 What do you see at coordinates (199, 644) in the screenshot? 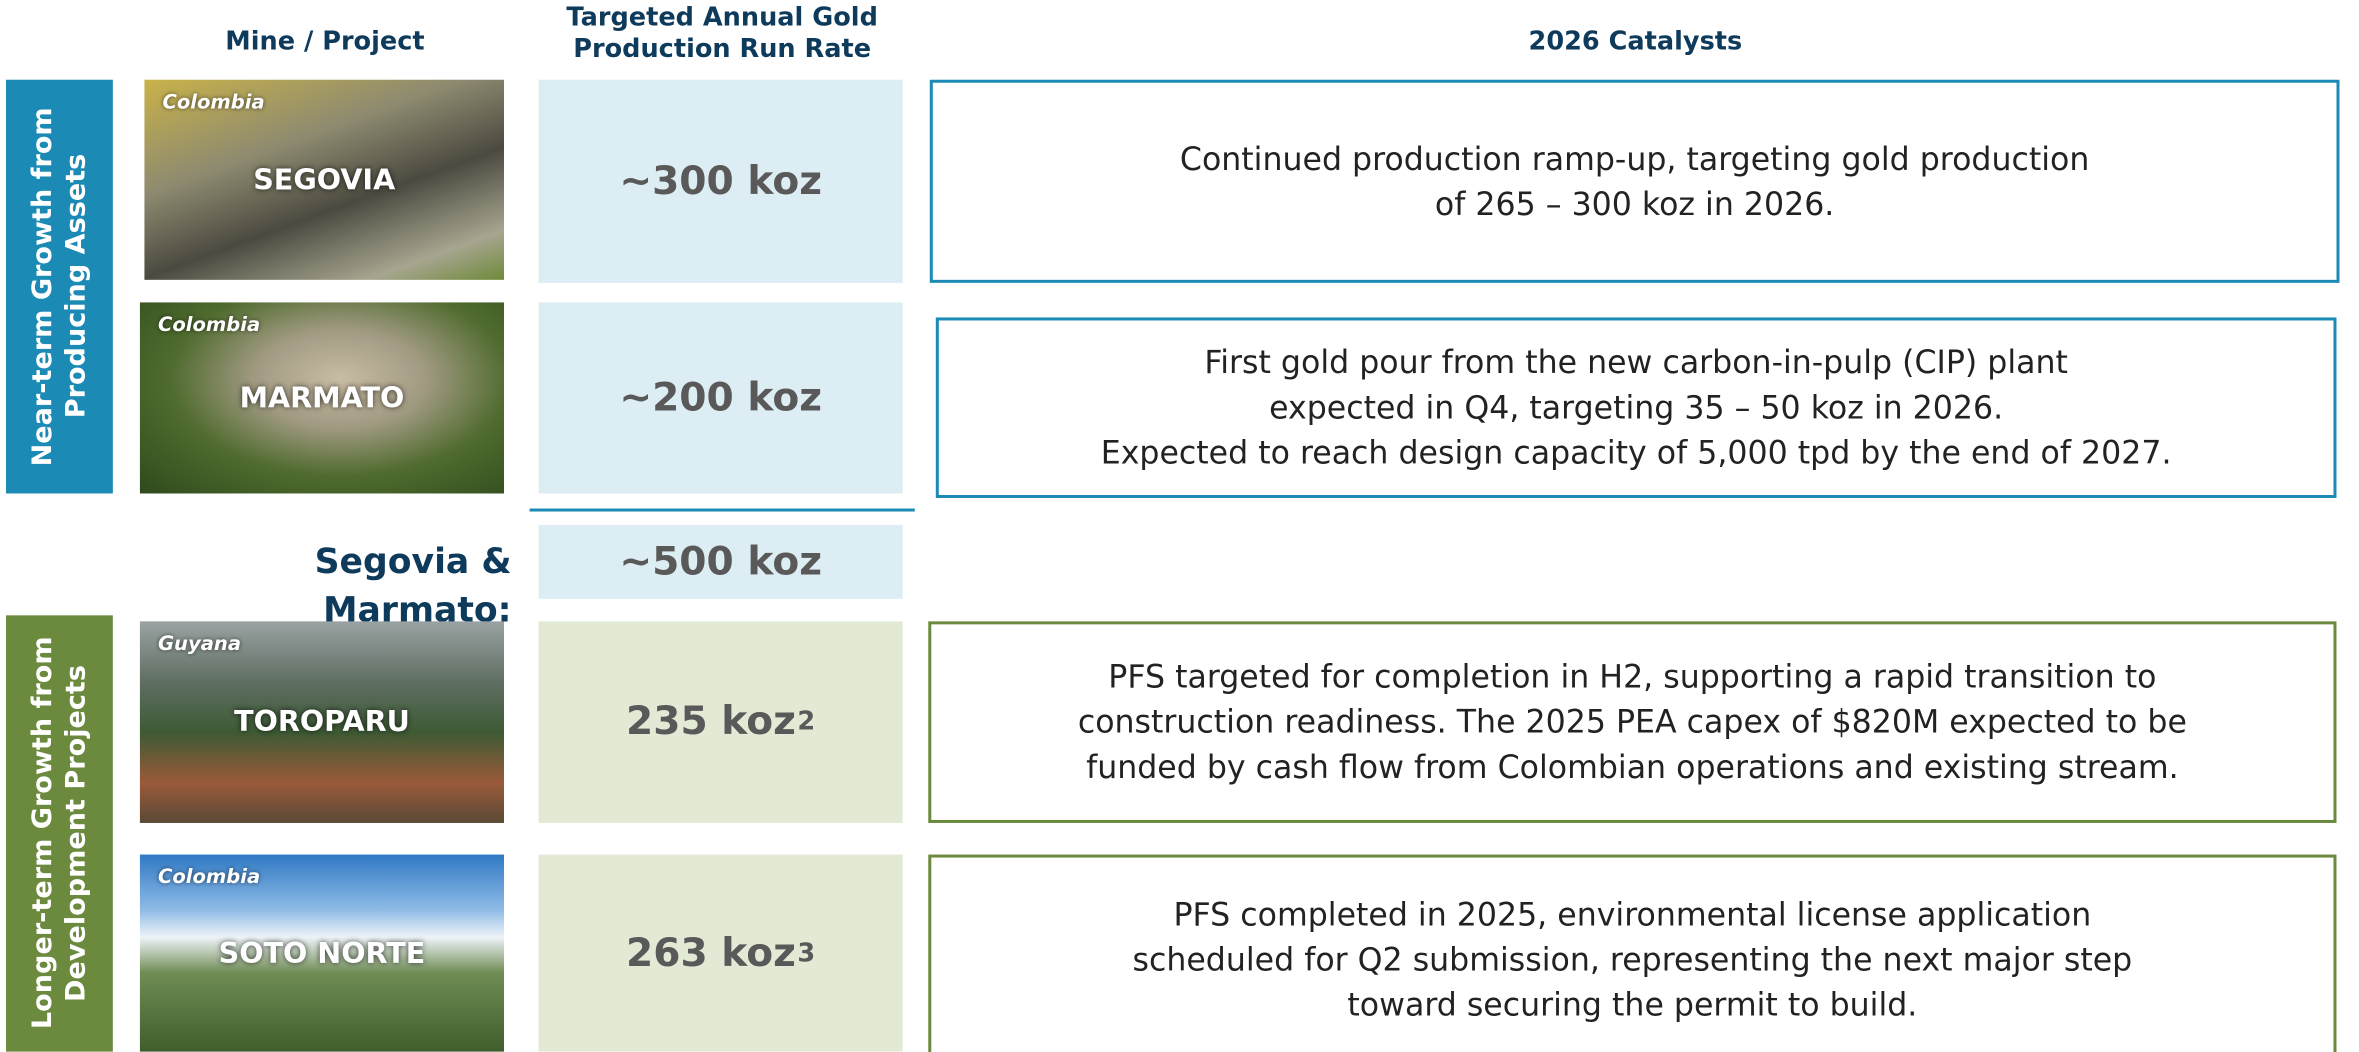
I see `project-country: Guyana` at bounding box center [199, 644].